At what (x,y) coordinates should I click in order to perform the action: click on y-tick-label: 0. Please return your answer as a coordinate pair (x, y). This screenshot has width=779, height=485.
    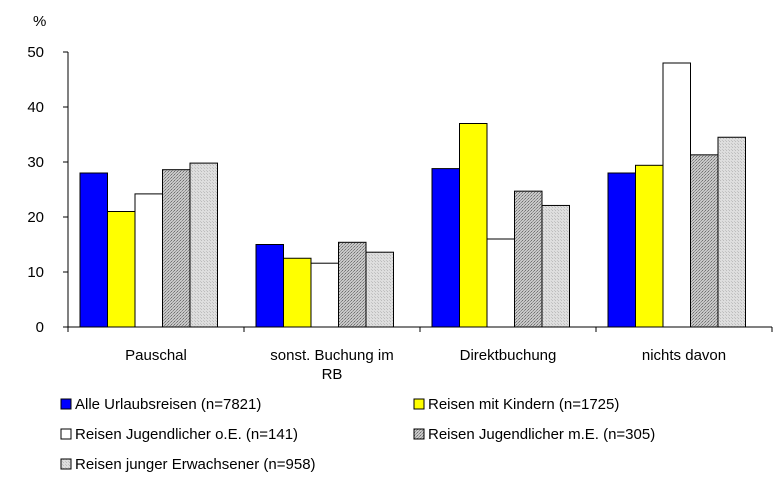
    Looking at the image, I should click on (40, 327).